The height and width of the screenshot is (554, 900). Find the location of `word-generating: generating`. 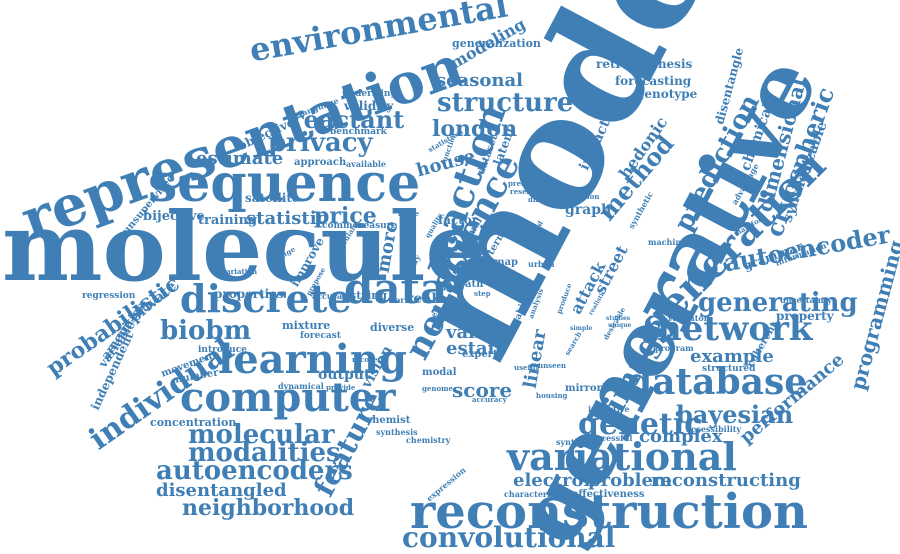

word-generating: generating is located at coordinates (778, 303).